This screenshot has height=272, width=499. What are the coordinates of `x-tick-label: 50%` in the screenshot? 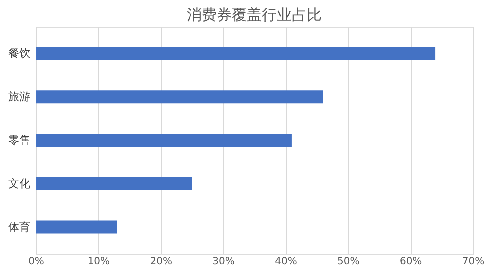 It's located at (349, 262).